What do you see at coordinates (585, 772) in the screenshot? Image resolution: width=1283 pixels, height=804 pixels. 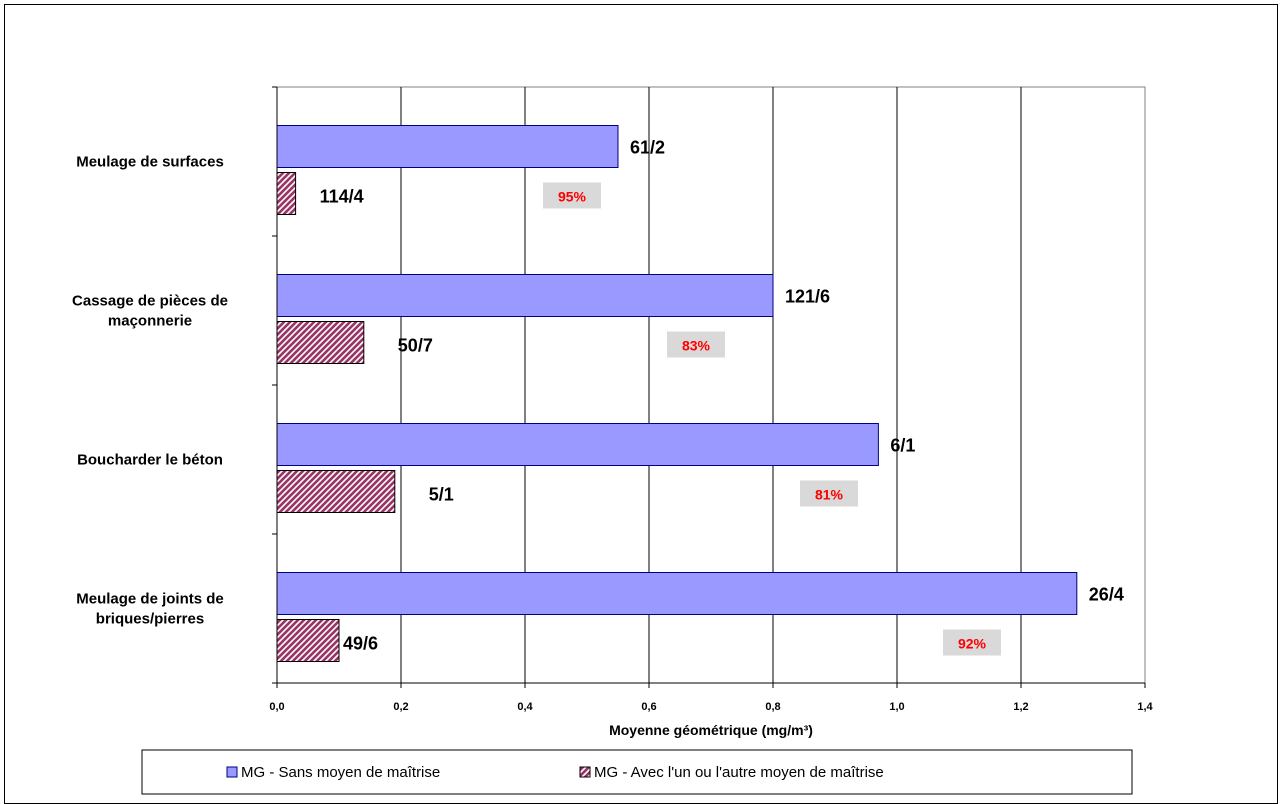 I see `legend-swatch-avec-moyen` at bounding box center [585, 772].